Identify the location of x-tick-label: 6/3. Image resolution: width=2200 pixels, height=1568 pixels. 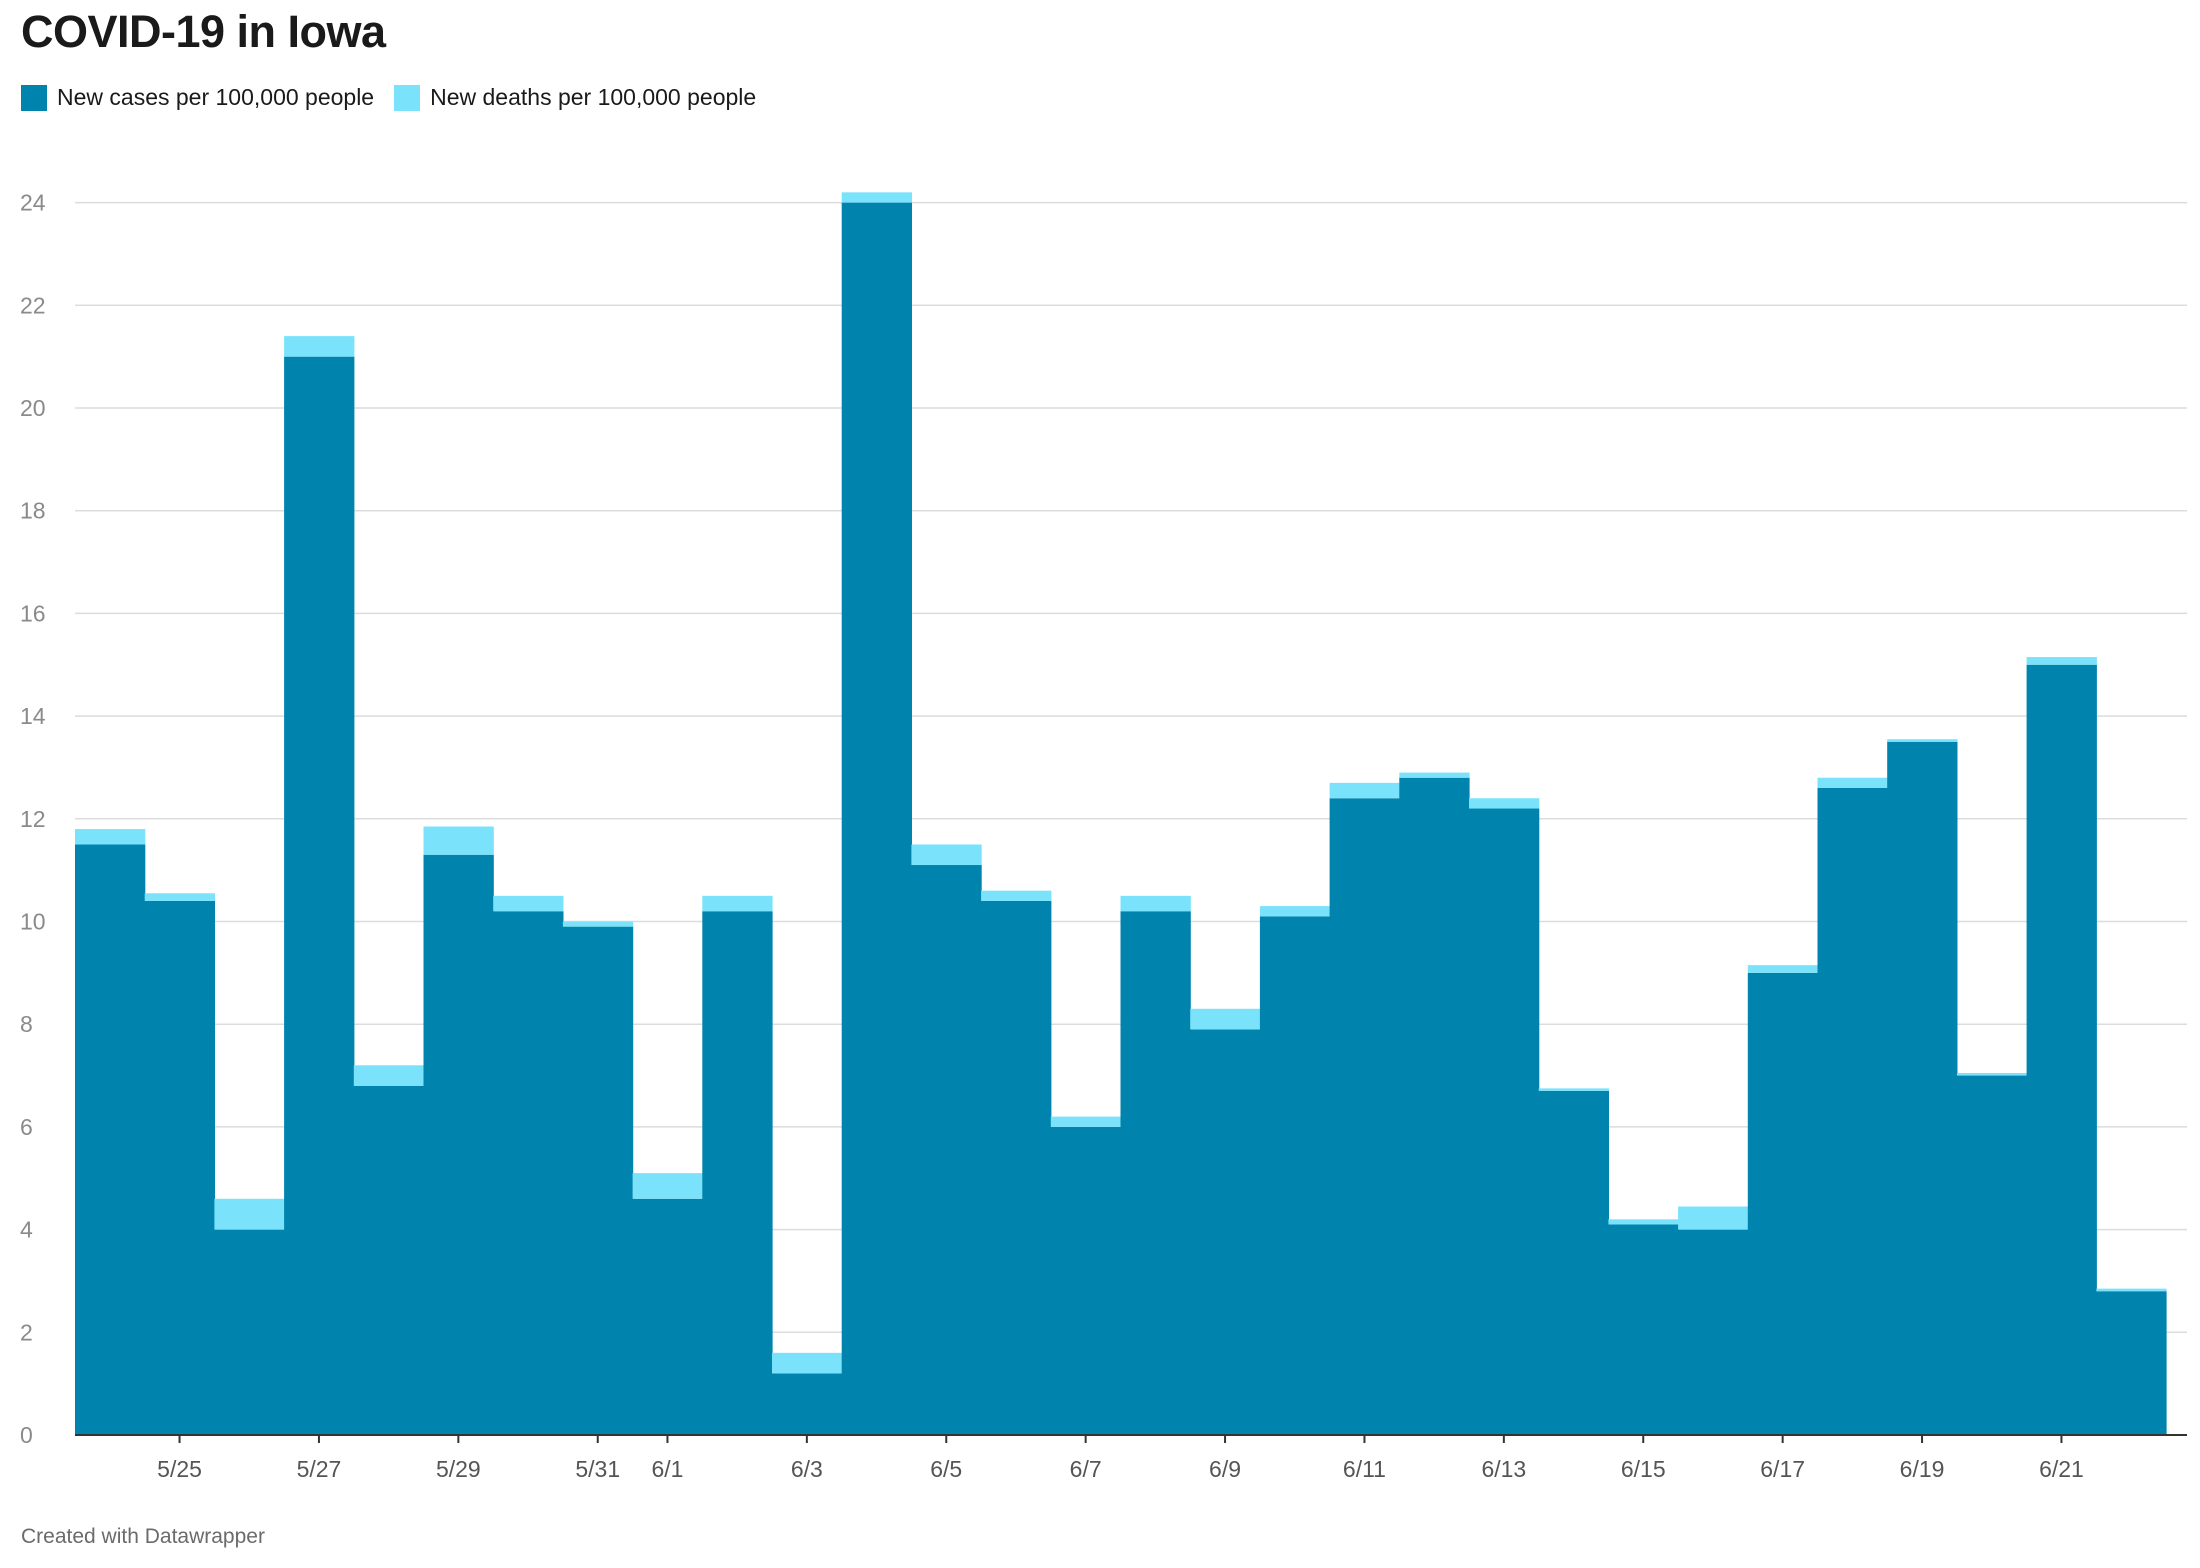
(807, 1469).